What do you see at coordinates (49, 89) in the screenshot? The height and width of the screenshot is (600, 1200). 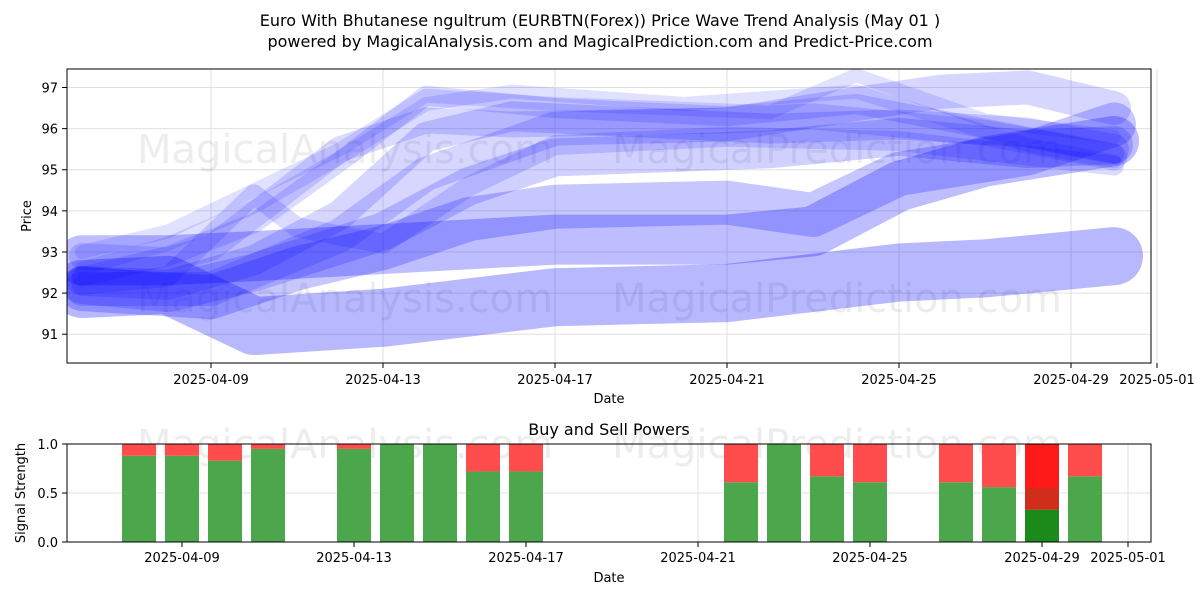 I see `price-ytick-label: 97` at bounding box center [49, 89].